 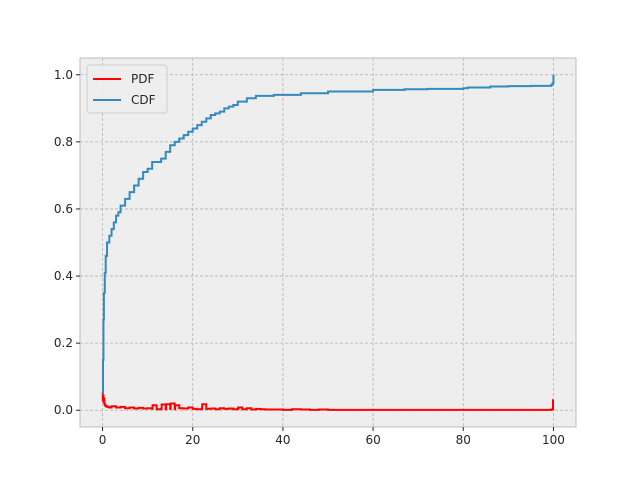 I want to click on legend-label-cdf: CDF, so click(x=143, y=100).